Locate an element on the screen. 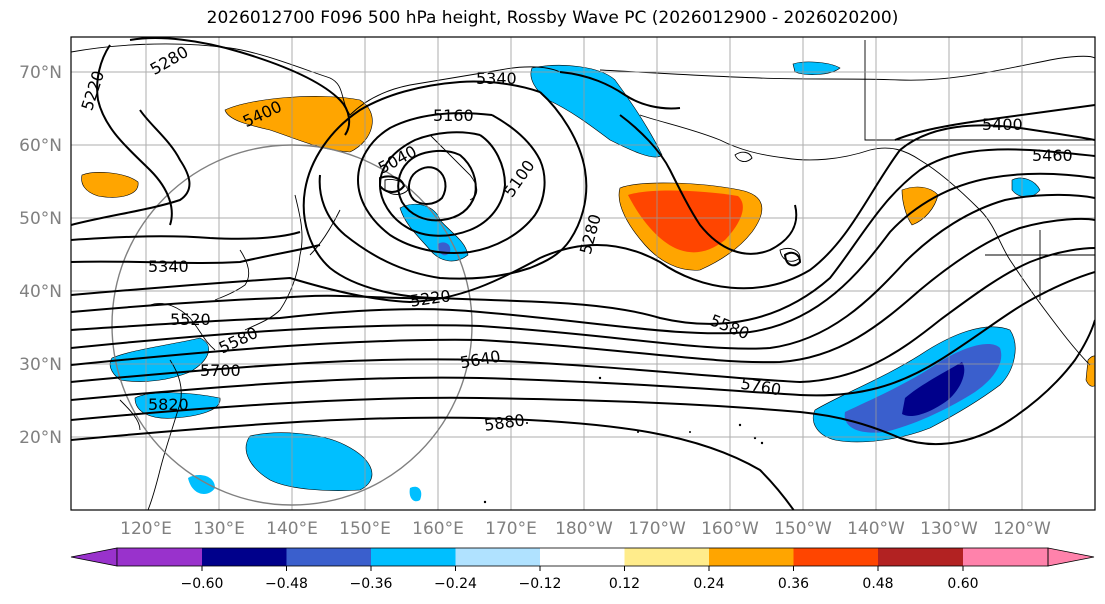 This screenshot has width=1105, height=604. colorbar-max-extension is located at coordinates (1071, 557).